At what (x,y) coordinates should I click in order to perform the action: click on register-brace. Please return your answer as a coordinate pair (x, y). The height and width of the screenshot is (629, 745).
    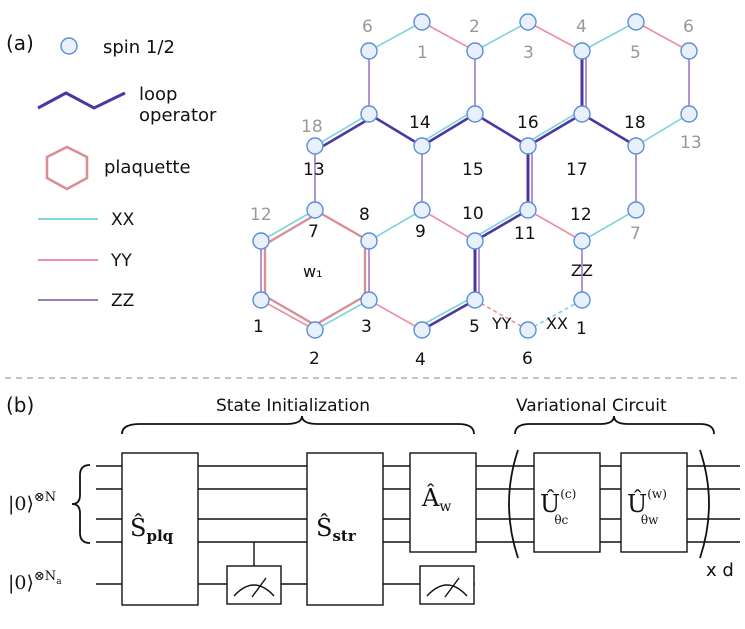
    Looking at the image, I should click on (81, 504).